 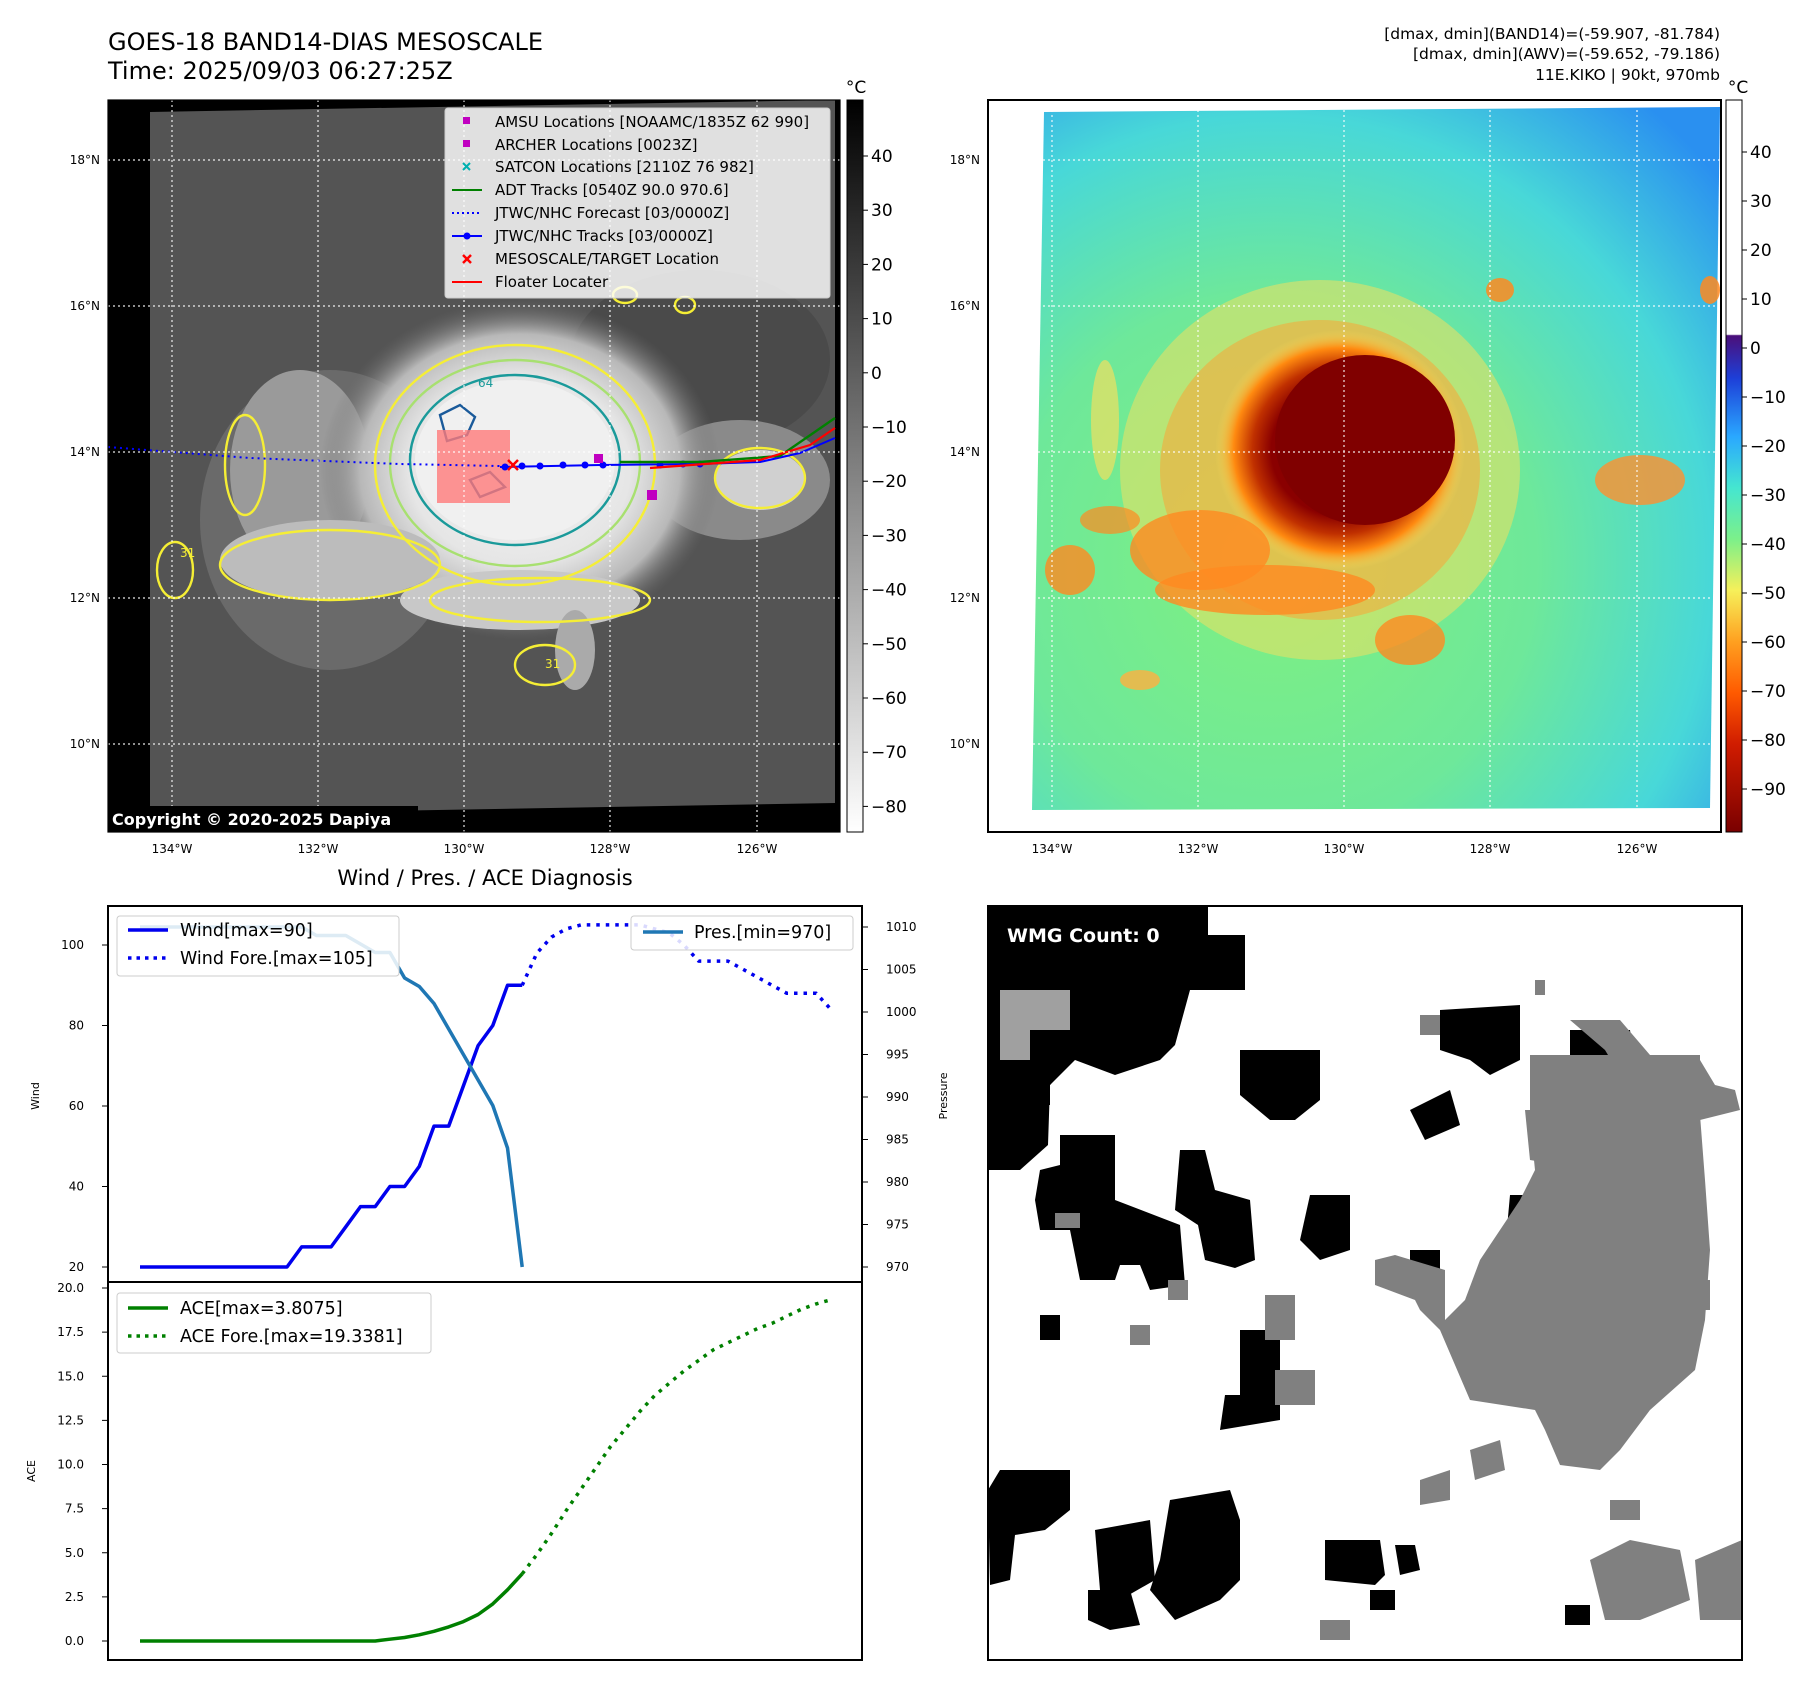 I want to click on pres-axis-tick-label: 970, so click(x=897, y=1267).